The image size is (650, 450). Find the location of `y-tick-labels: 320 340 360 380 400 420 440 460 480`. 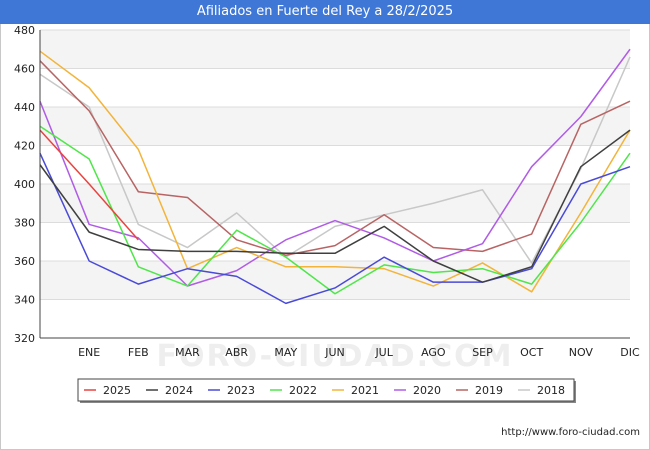

y-tick-labels: 320 340 360 380 400 420 440 460 480 is located at coordinates (24, 184).